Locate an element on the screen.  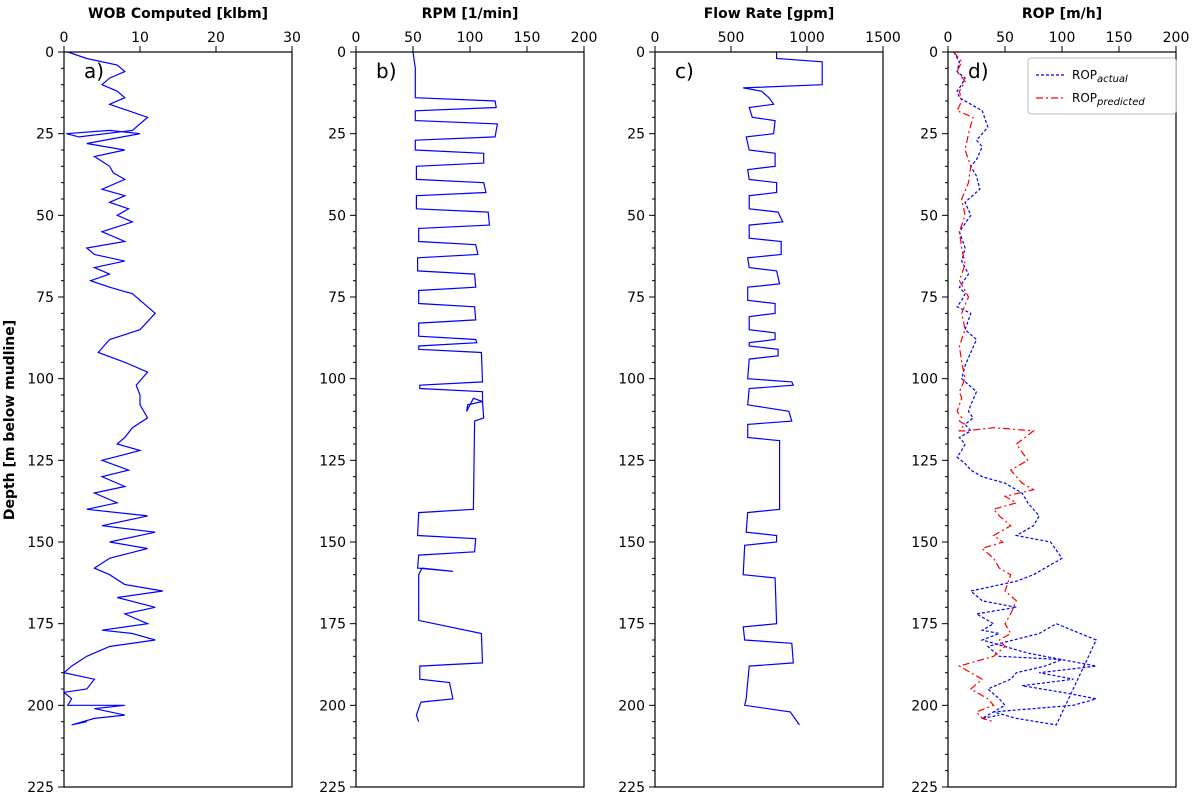
panel-title: WOB Computed [klbm] is located at coordinates (178, 14).